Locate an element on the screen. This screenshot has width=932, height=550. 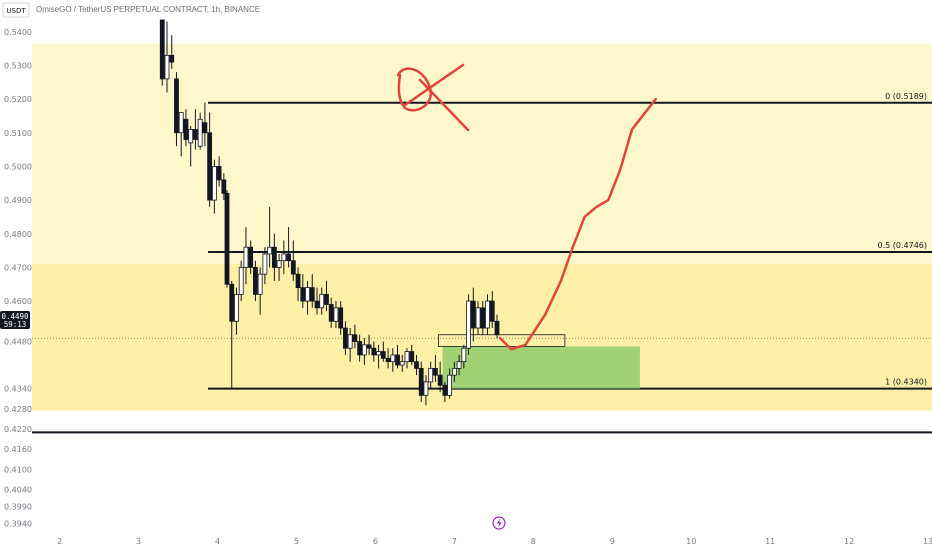
time-tick: 5 is located at coordinates (296, 541).